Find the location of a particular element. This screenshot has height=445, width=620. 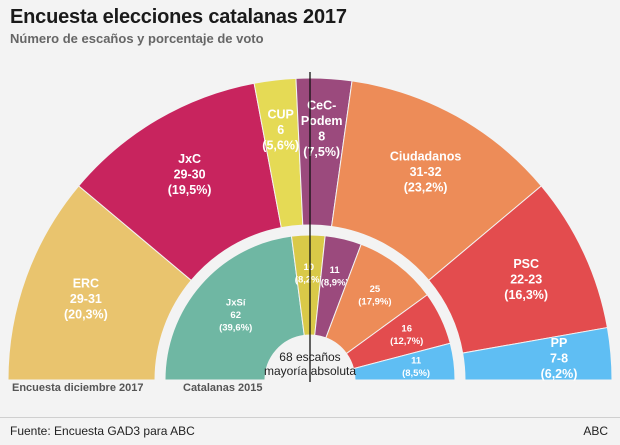

inner-label-ciudadanos-seats: 25 is located at coordinates (375, 289).